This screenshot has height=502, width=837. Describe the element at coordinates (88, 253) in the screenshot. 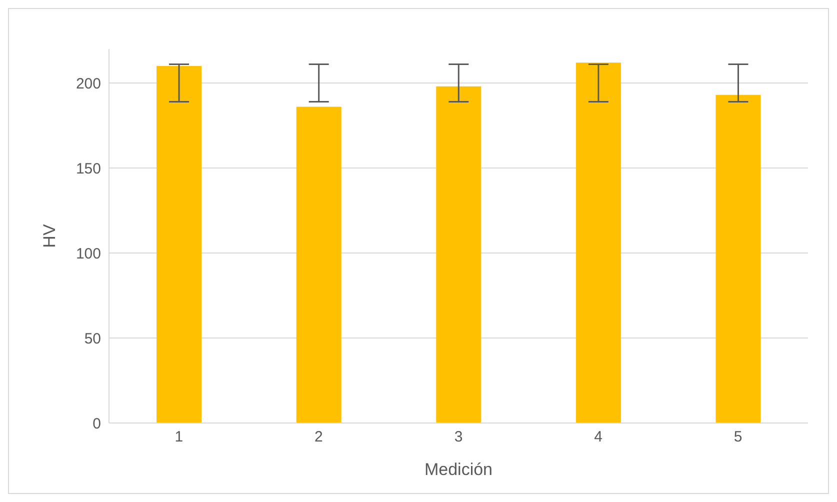

I see `y-tick-label: 100` at that location.